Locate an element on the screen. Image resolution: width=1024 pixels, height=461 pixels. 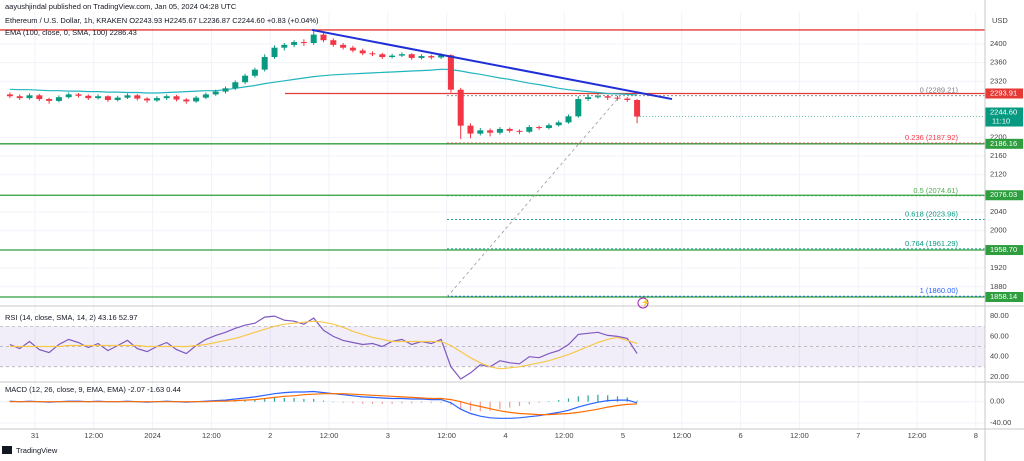
y-tick-label: 2200 is located at coordinates (998, 136).